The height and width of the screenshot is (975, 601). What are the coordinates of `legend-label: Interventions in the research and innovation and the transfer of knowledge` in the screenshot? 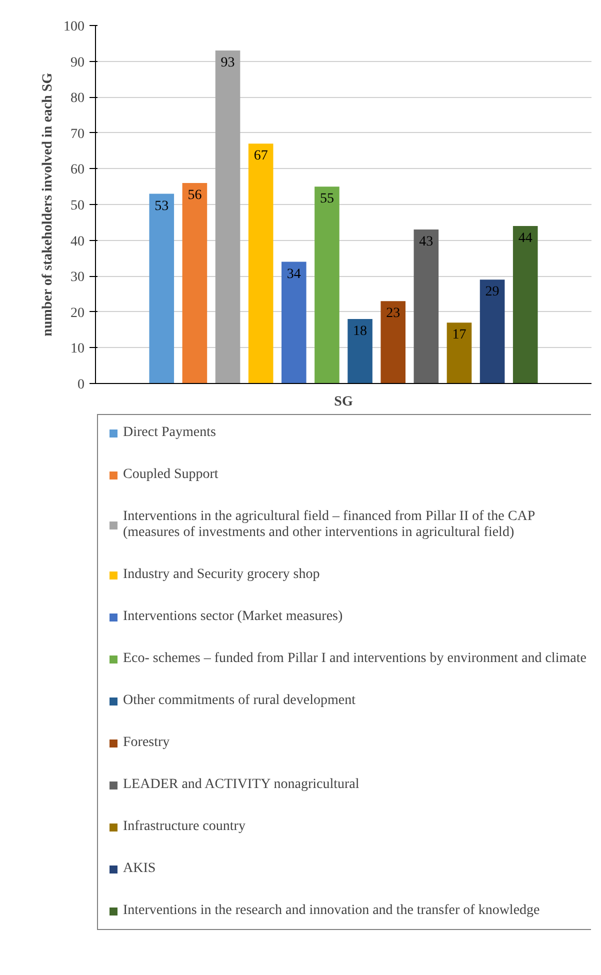 It's located at (331, 911).